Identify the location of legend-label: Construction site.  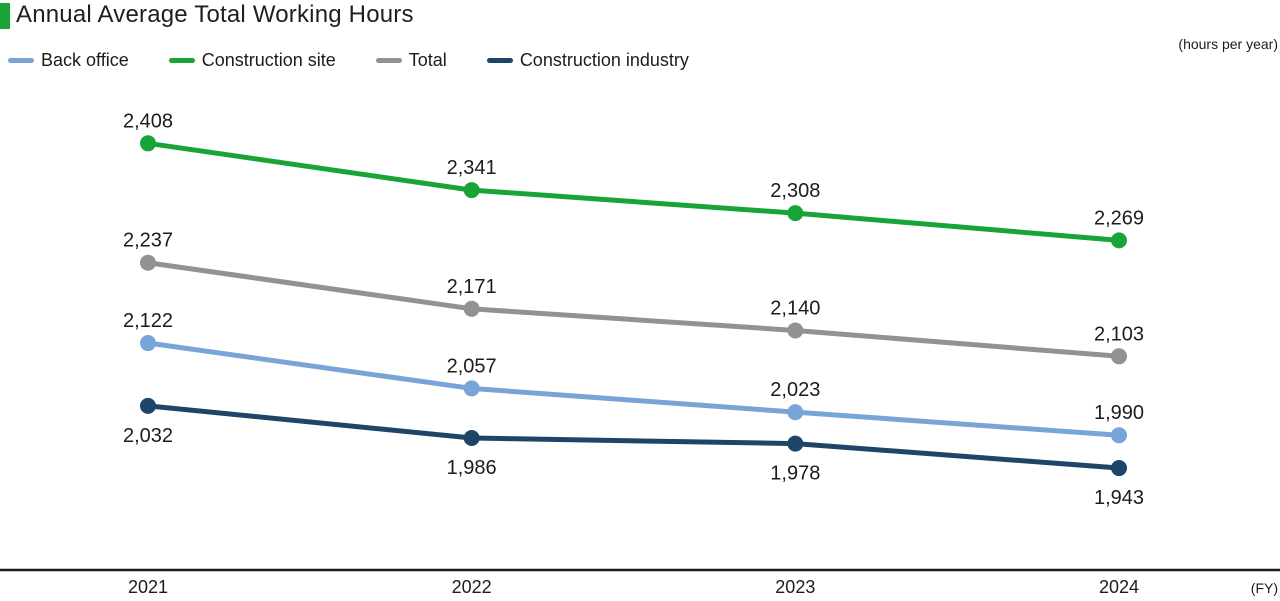
(268, 60).